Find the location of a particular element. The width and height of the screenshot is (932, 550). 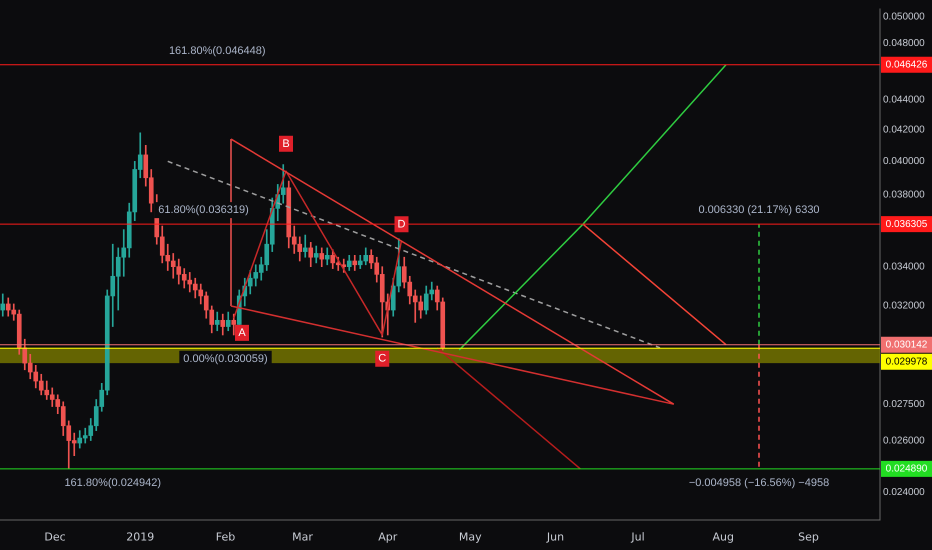

annotation: B is located at coordinates (286, 144).